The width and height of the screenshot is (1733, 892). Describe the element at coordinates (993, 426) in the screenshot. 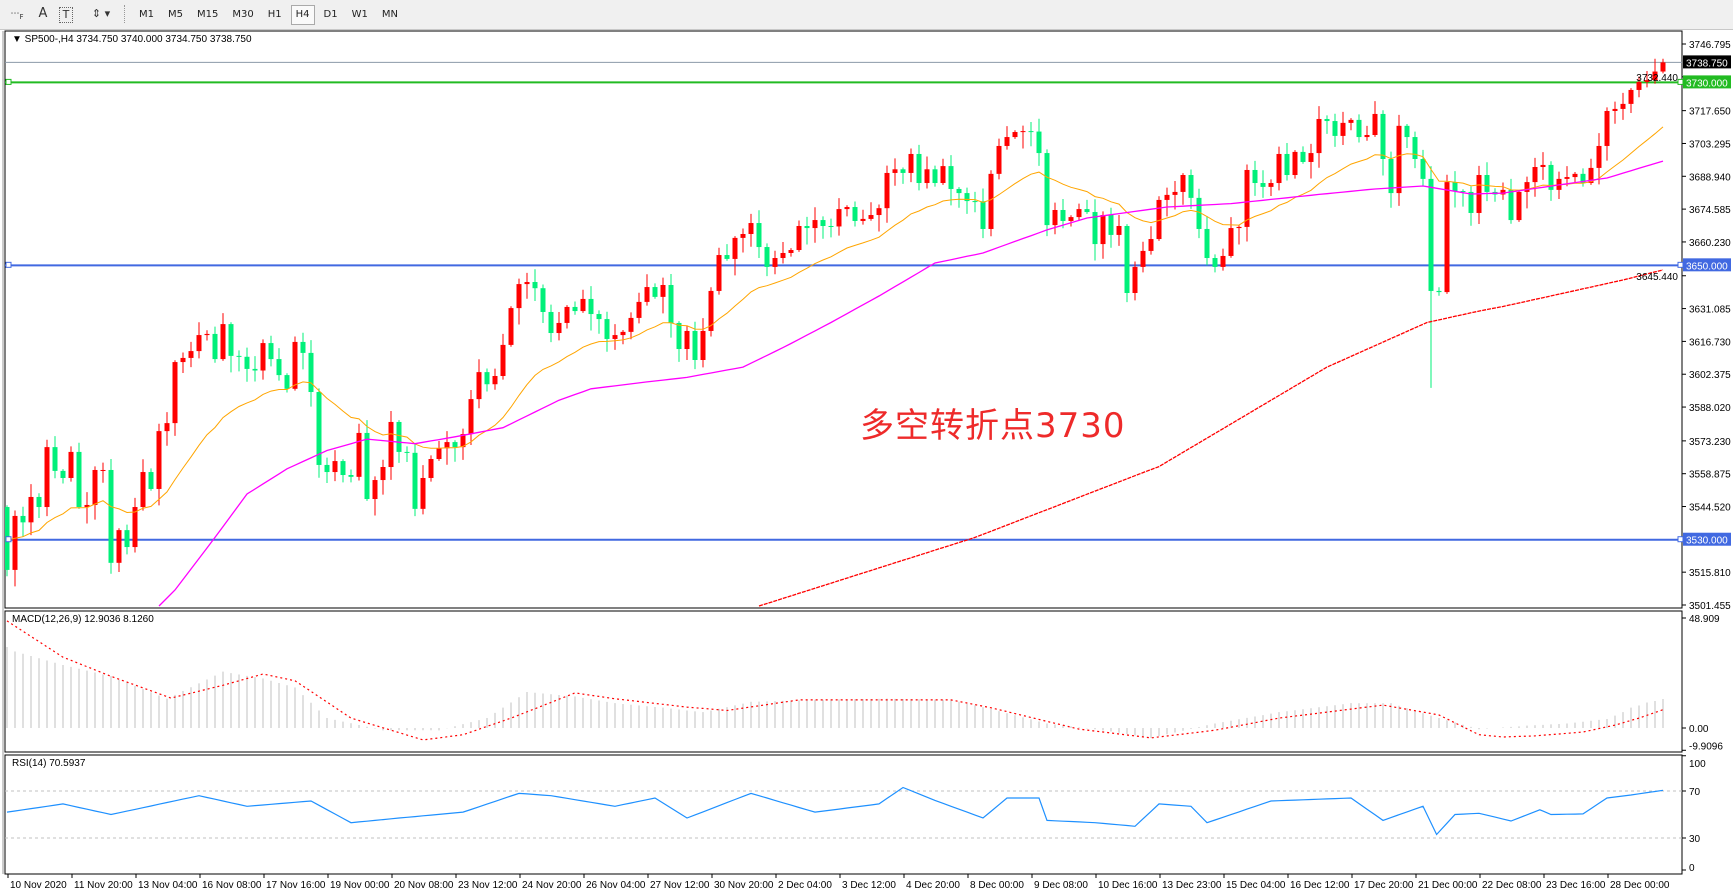

I see `chart-annotation: 多空转折点3730` at that location.